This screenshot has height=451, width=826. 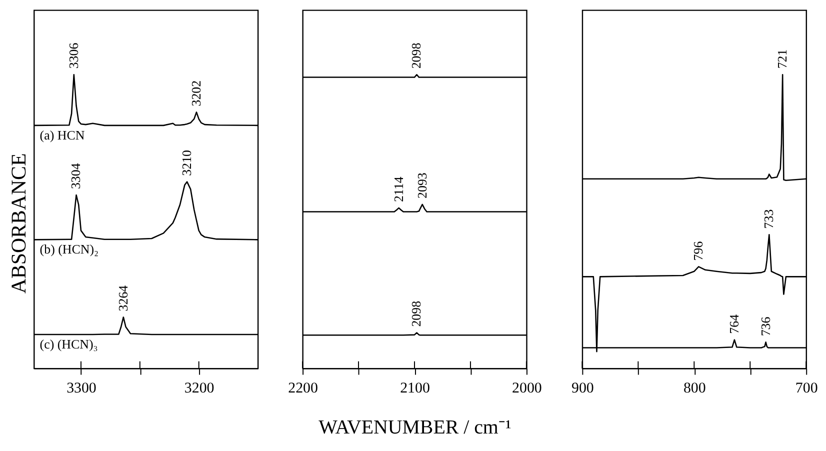 I want to click on x-tick-label: 900, so click(x=583, y=388).